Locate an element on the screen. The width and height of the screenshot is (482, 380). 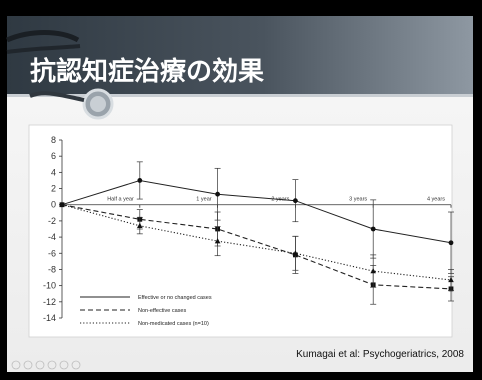
y-tick-label: 4 is located at coordinates (53, 172).